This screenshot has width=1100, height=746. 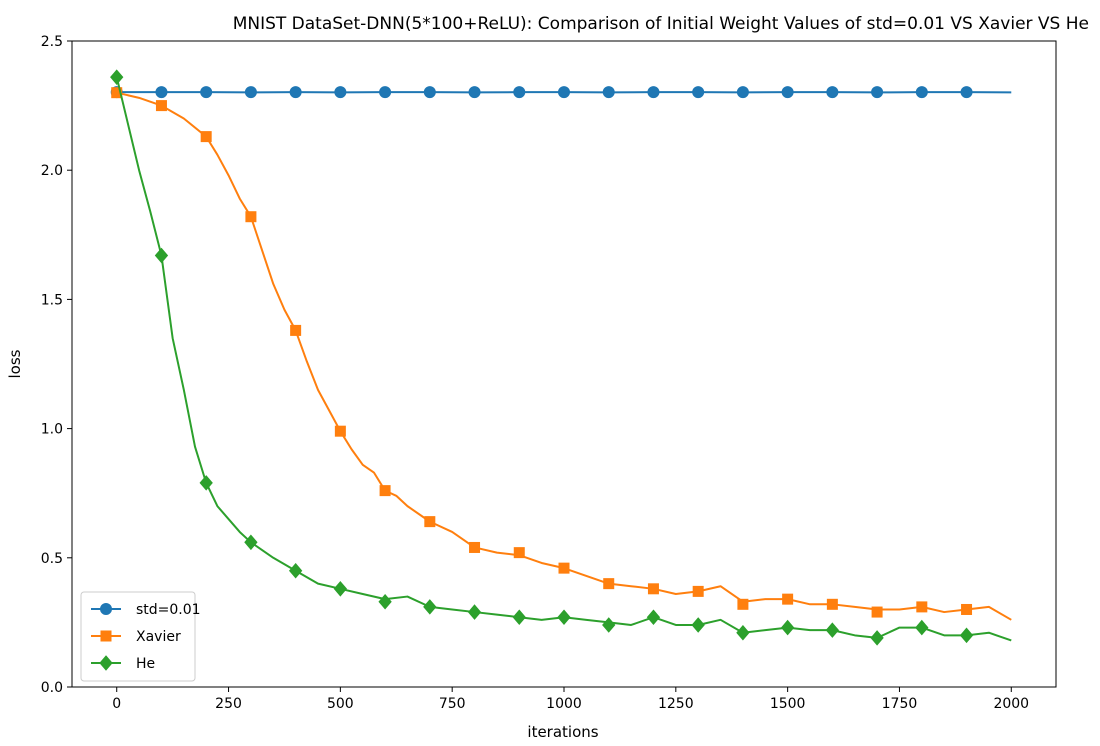 What do you see at coordinates (564, 704) in the screenshot?
I see `x-tick-label: 1000` at bounding box center [564, 704].